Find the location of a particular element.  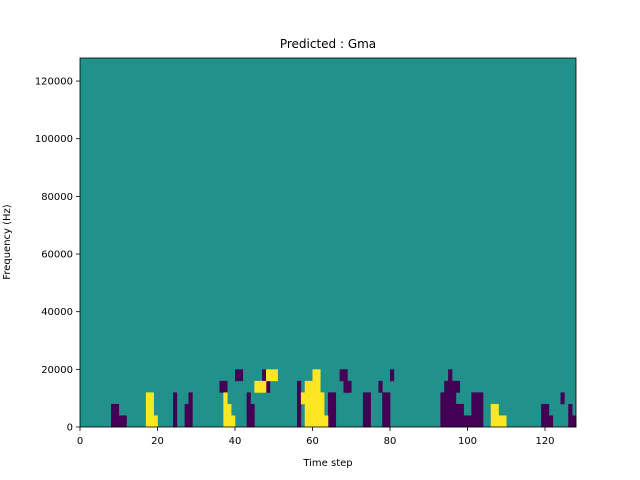

y-tick-label: 60000 is located at coordinates (57, 255).